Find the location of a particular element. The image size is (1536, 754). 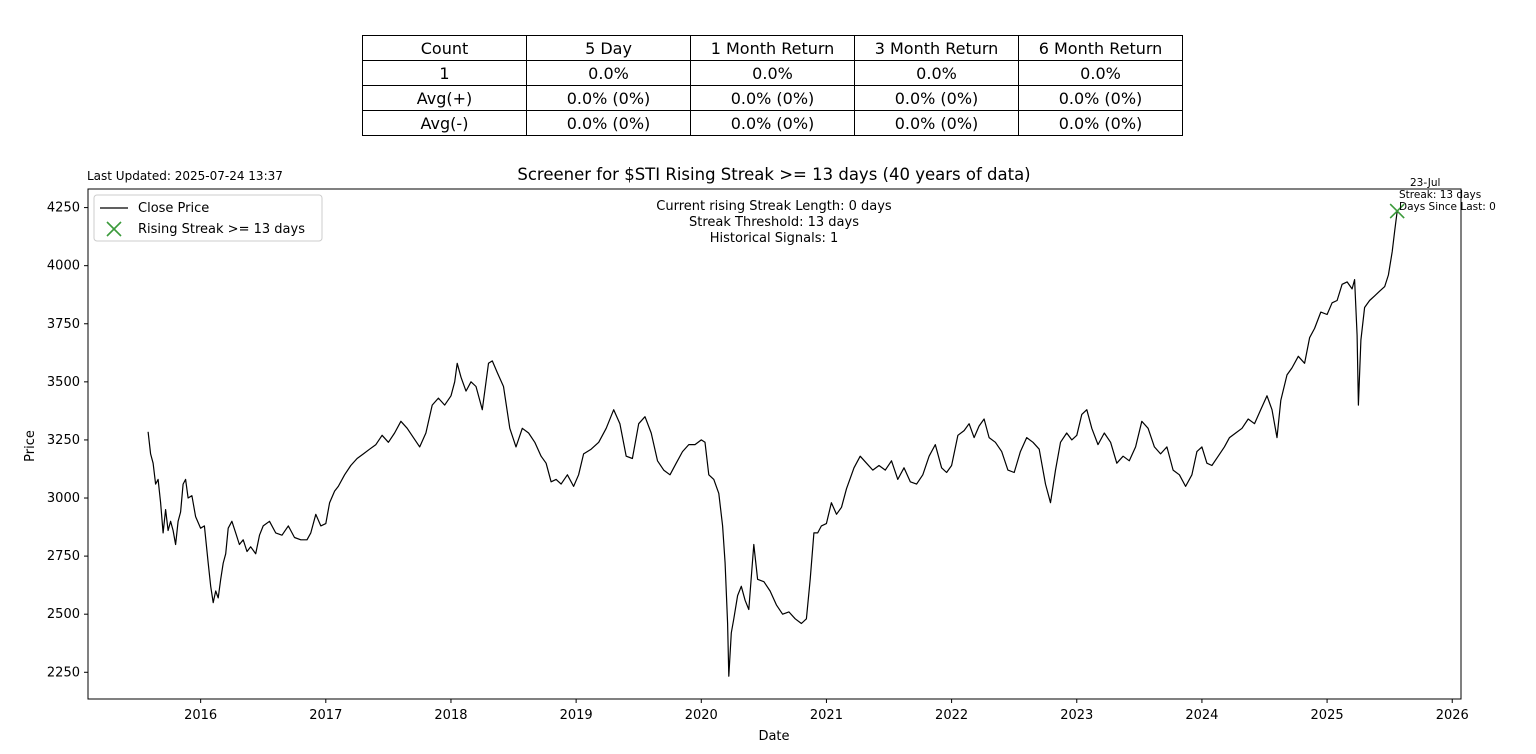

legend-label-signal: Rising Streak >= 13 days is located at coordinates (221, 229).